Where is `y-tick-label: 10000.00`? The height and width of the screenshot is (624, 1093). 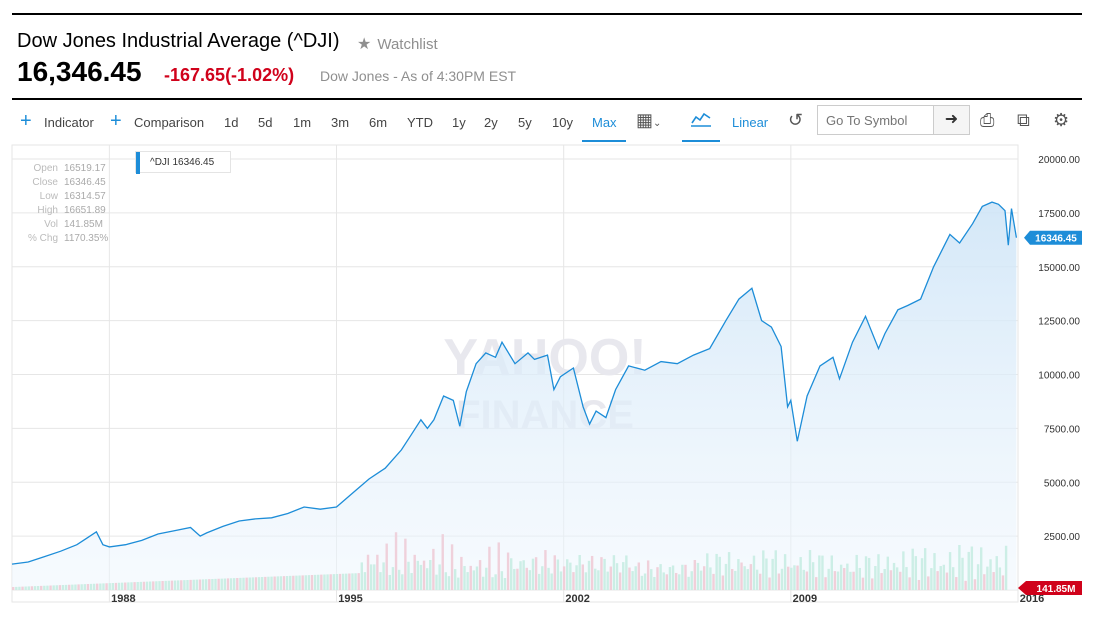
y-tick-label: 10000.00 is located at coordinates (1059, 376).